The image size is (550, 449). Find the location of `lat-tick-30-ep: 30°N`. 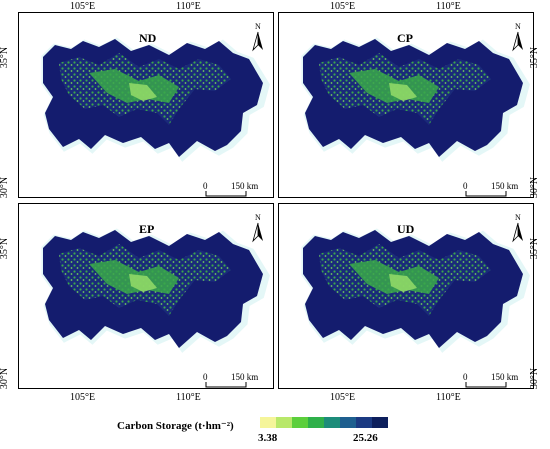

lat-tick-30-ep: 30°N is located at coordinates (5, 378).